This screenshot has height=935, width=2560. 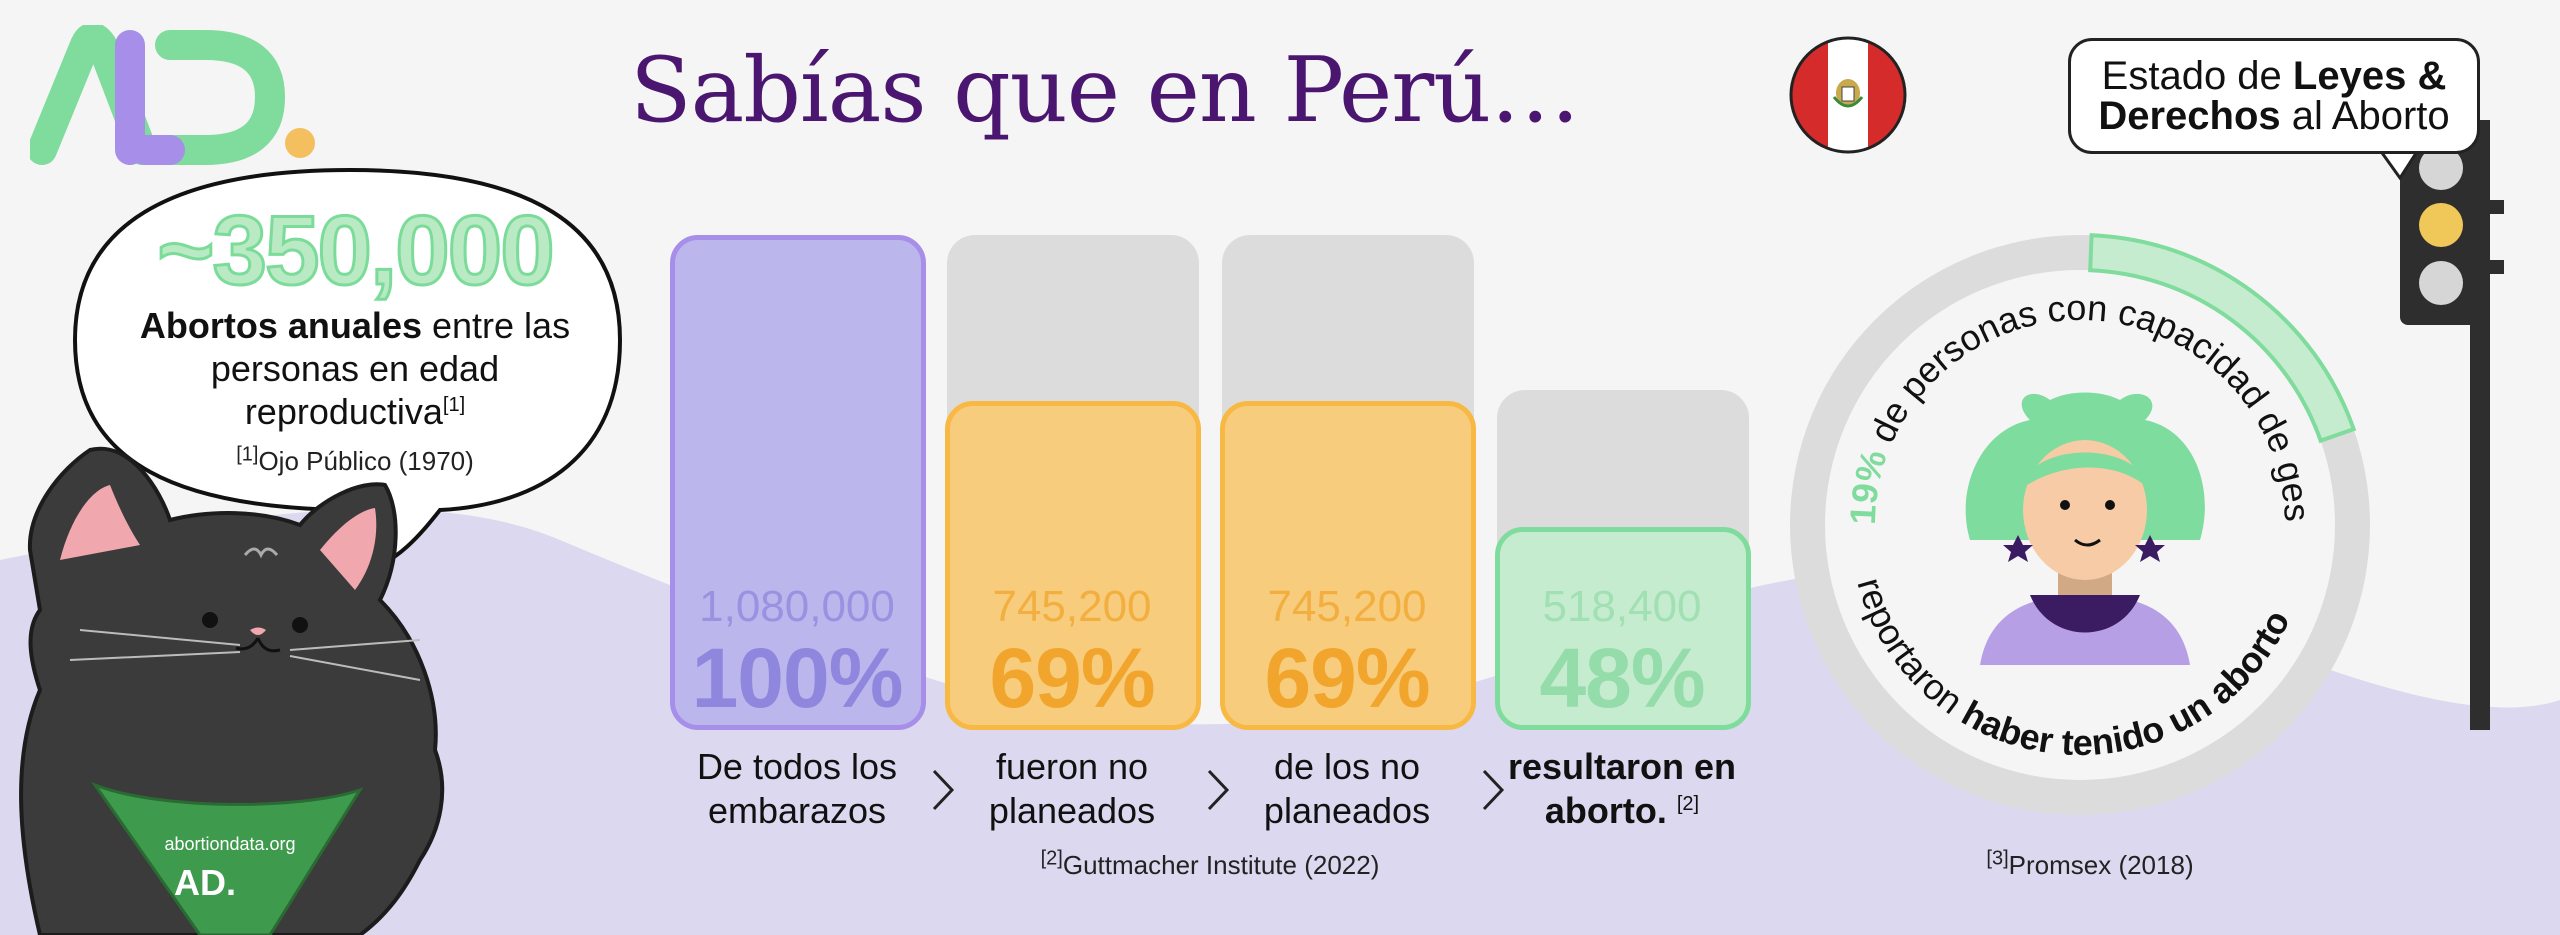 What do you see at coordinates (205, 882) in the screenshot?
I see `bandana-logo: AD.` at bounding box center [205, 882].